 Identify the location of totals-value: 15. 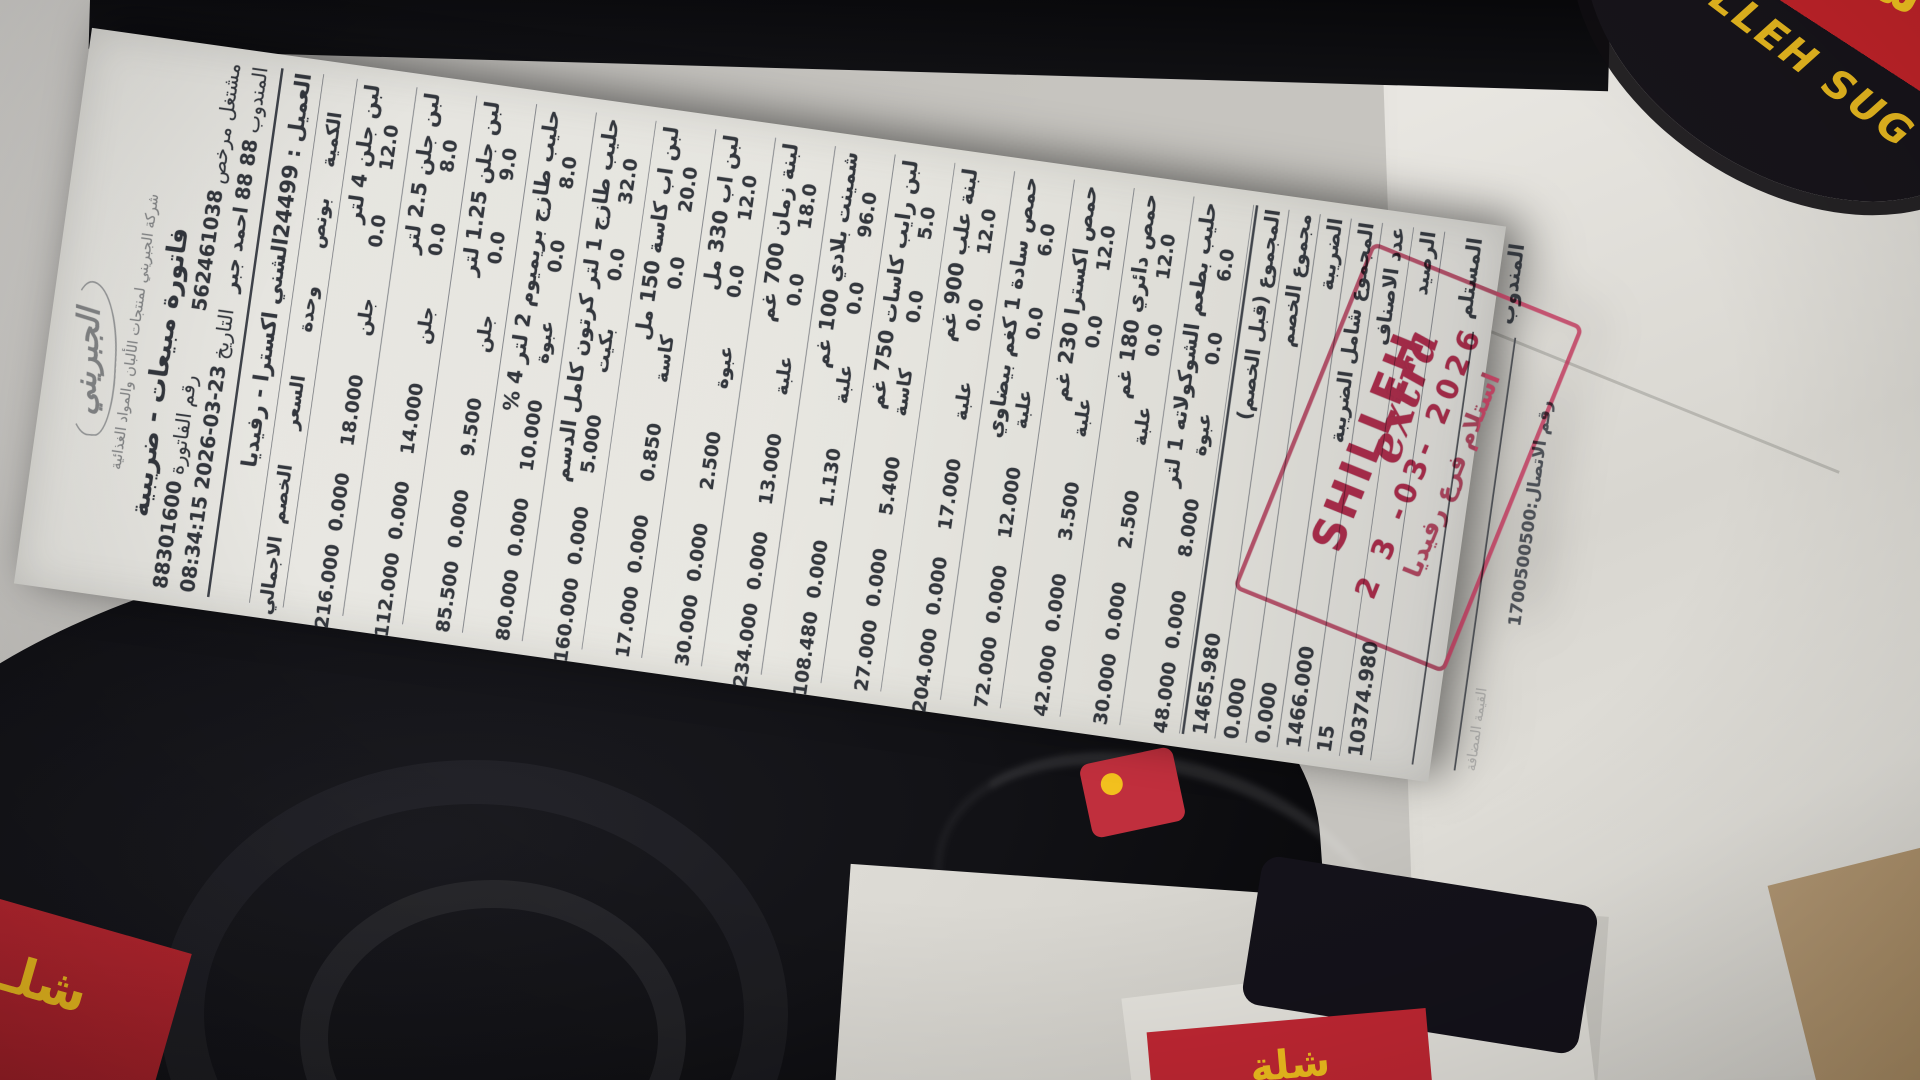
(1326, 738).